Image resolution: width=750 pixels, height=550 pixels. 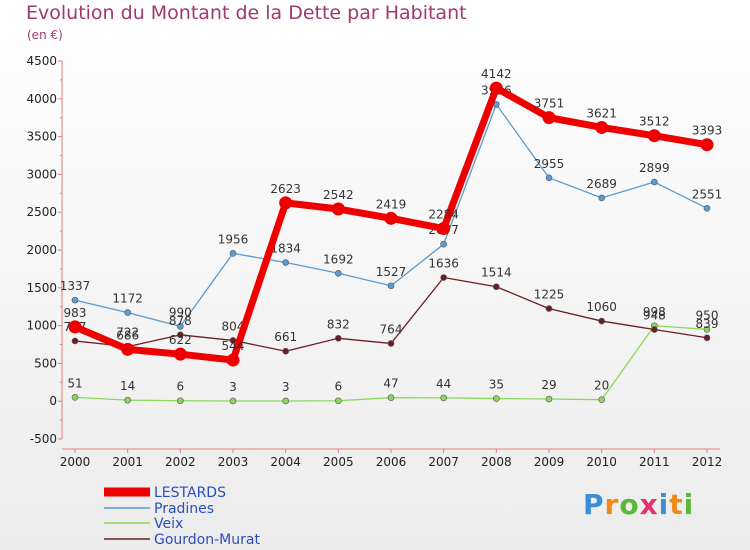 I want to click on y-tick-label: 500, so click(x=45, y=363).